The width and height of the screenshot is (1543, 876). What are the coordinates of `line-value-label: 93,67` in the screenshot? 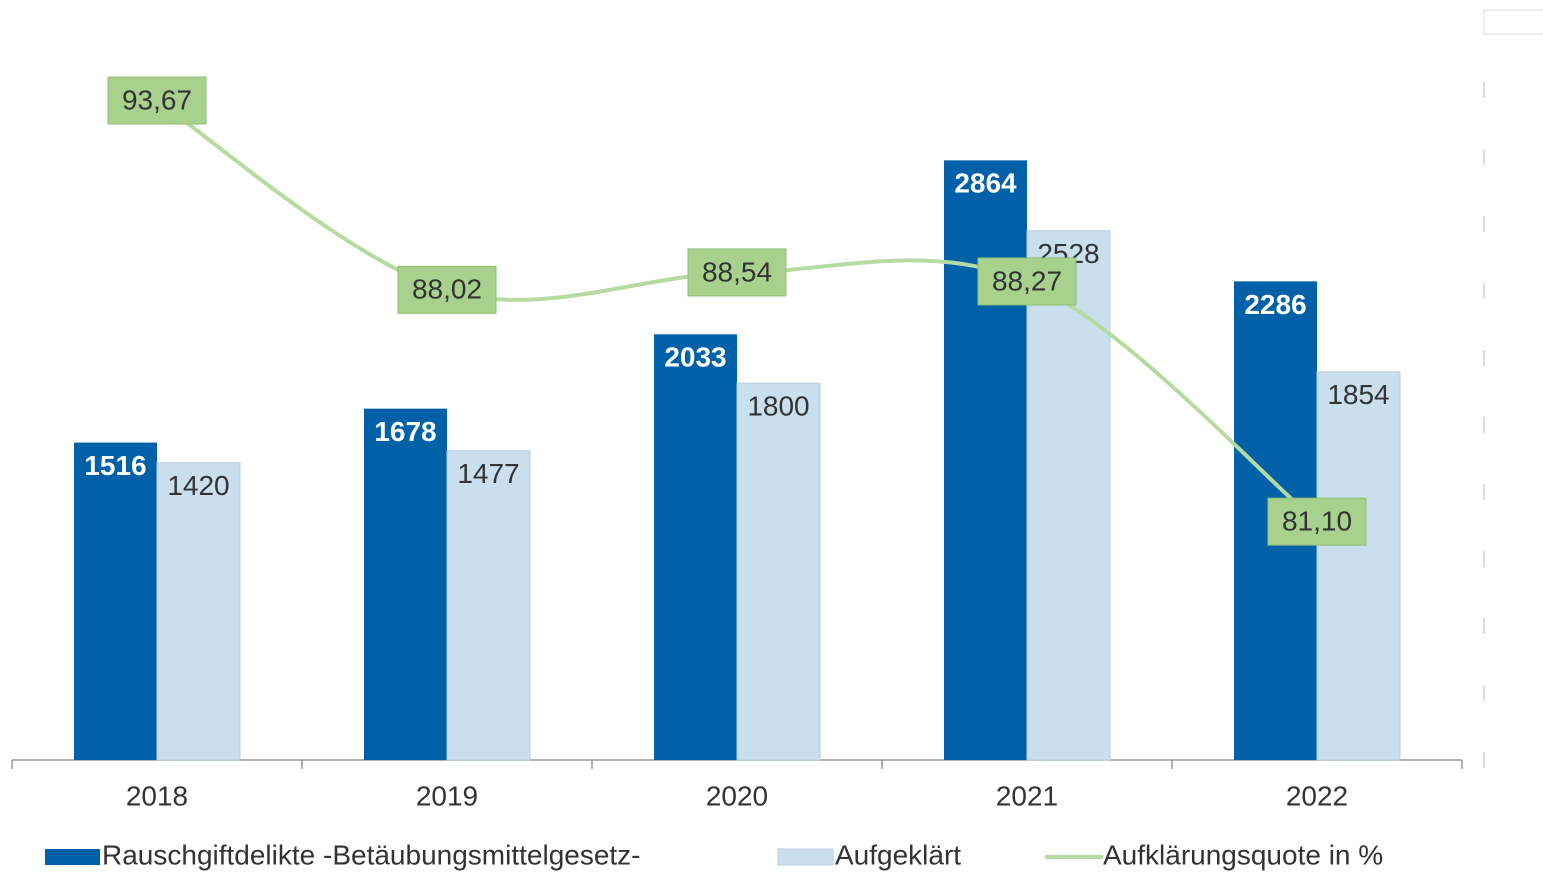 It's located at (157, 99).